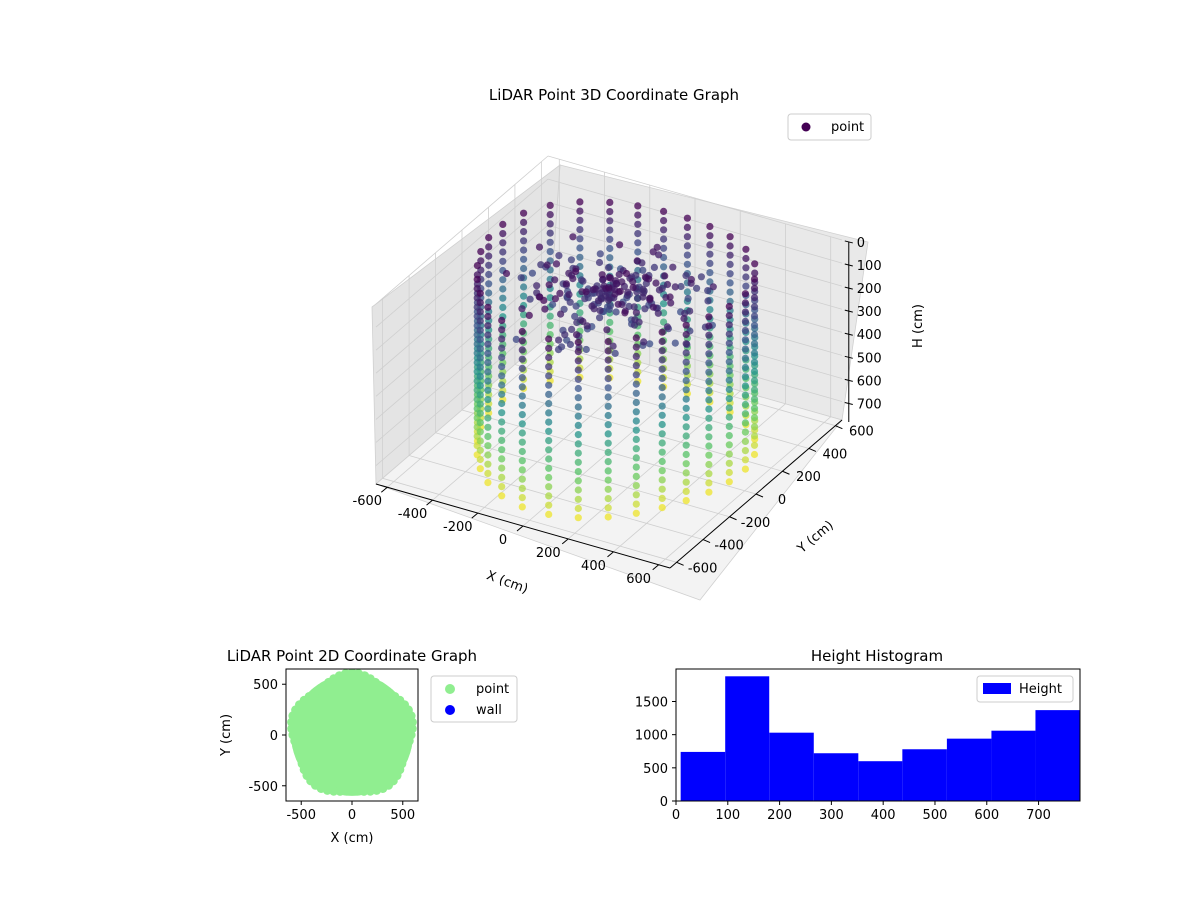 The width and height of the screenshot is (1200, 900). Describe the element at coordinates (695, 221) in the screenshot. I see `chart-3d-gridline-z-right` at that location.